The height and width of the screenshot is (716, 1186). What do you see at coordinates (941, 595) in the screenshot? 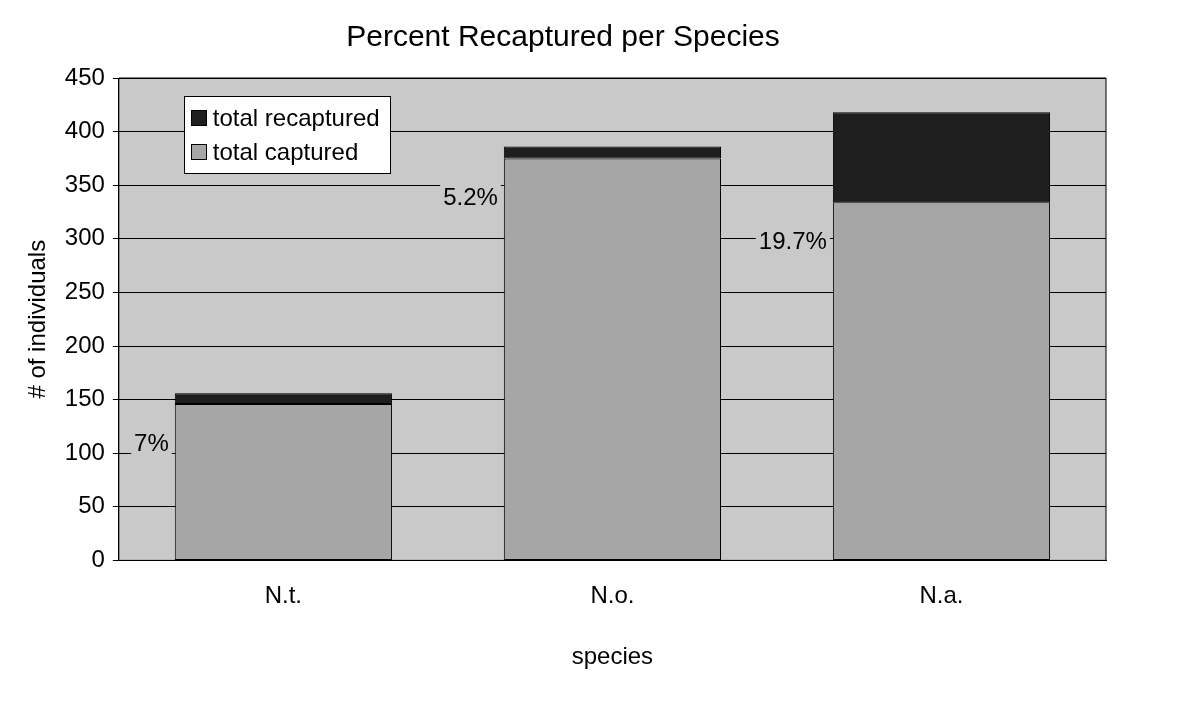
I see `x-tick-label: N.a.` at bounding box center [941, 595].